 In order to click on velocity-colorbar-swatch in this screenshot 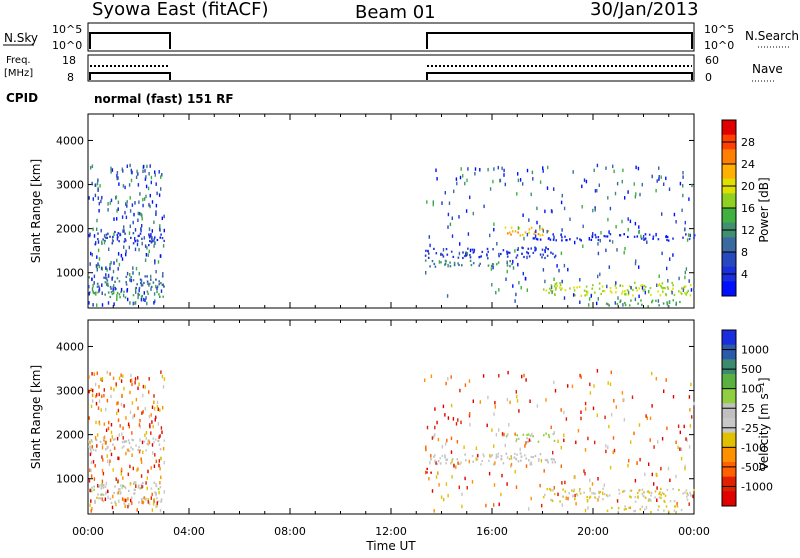, I will do `click(729, 367)`.